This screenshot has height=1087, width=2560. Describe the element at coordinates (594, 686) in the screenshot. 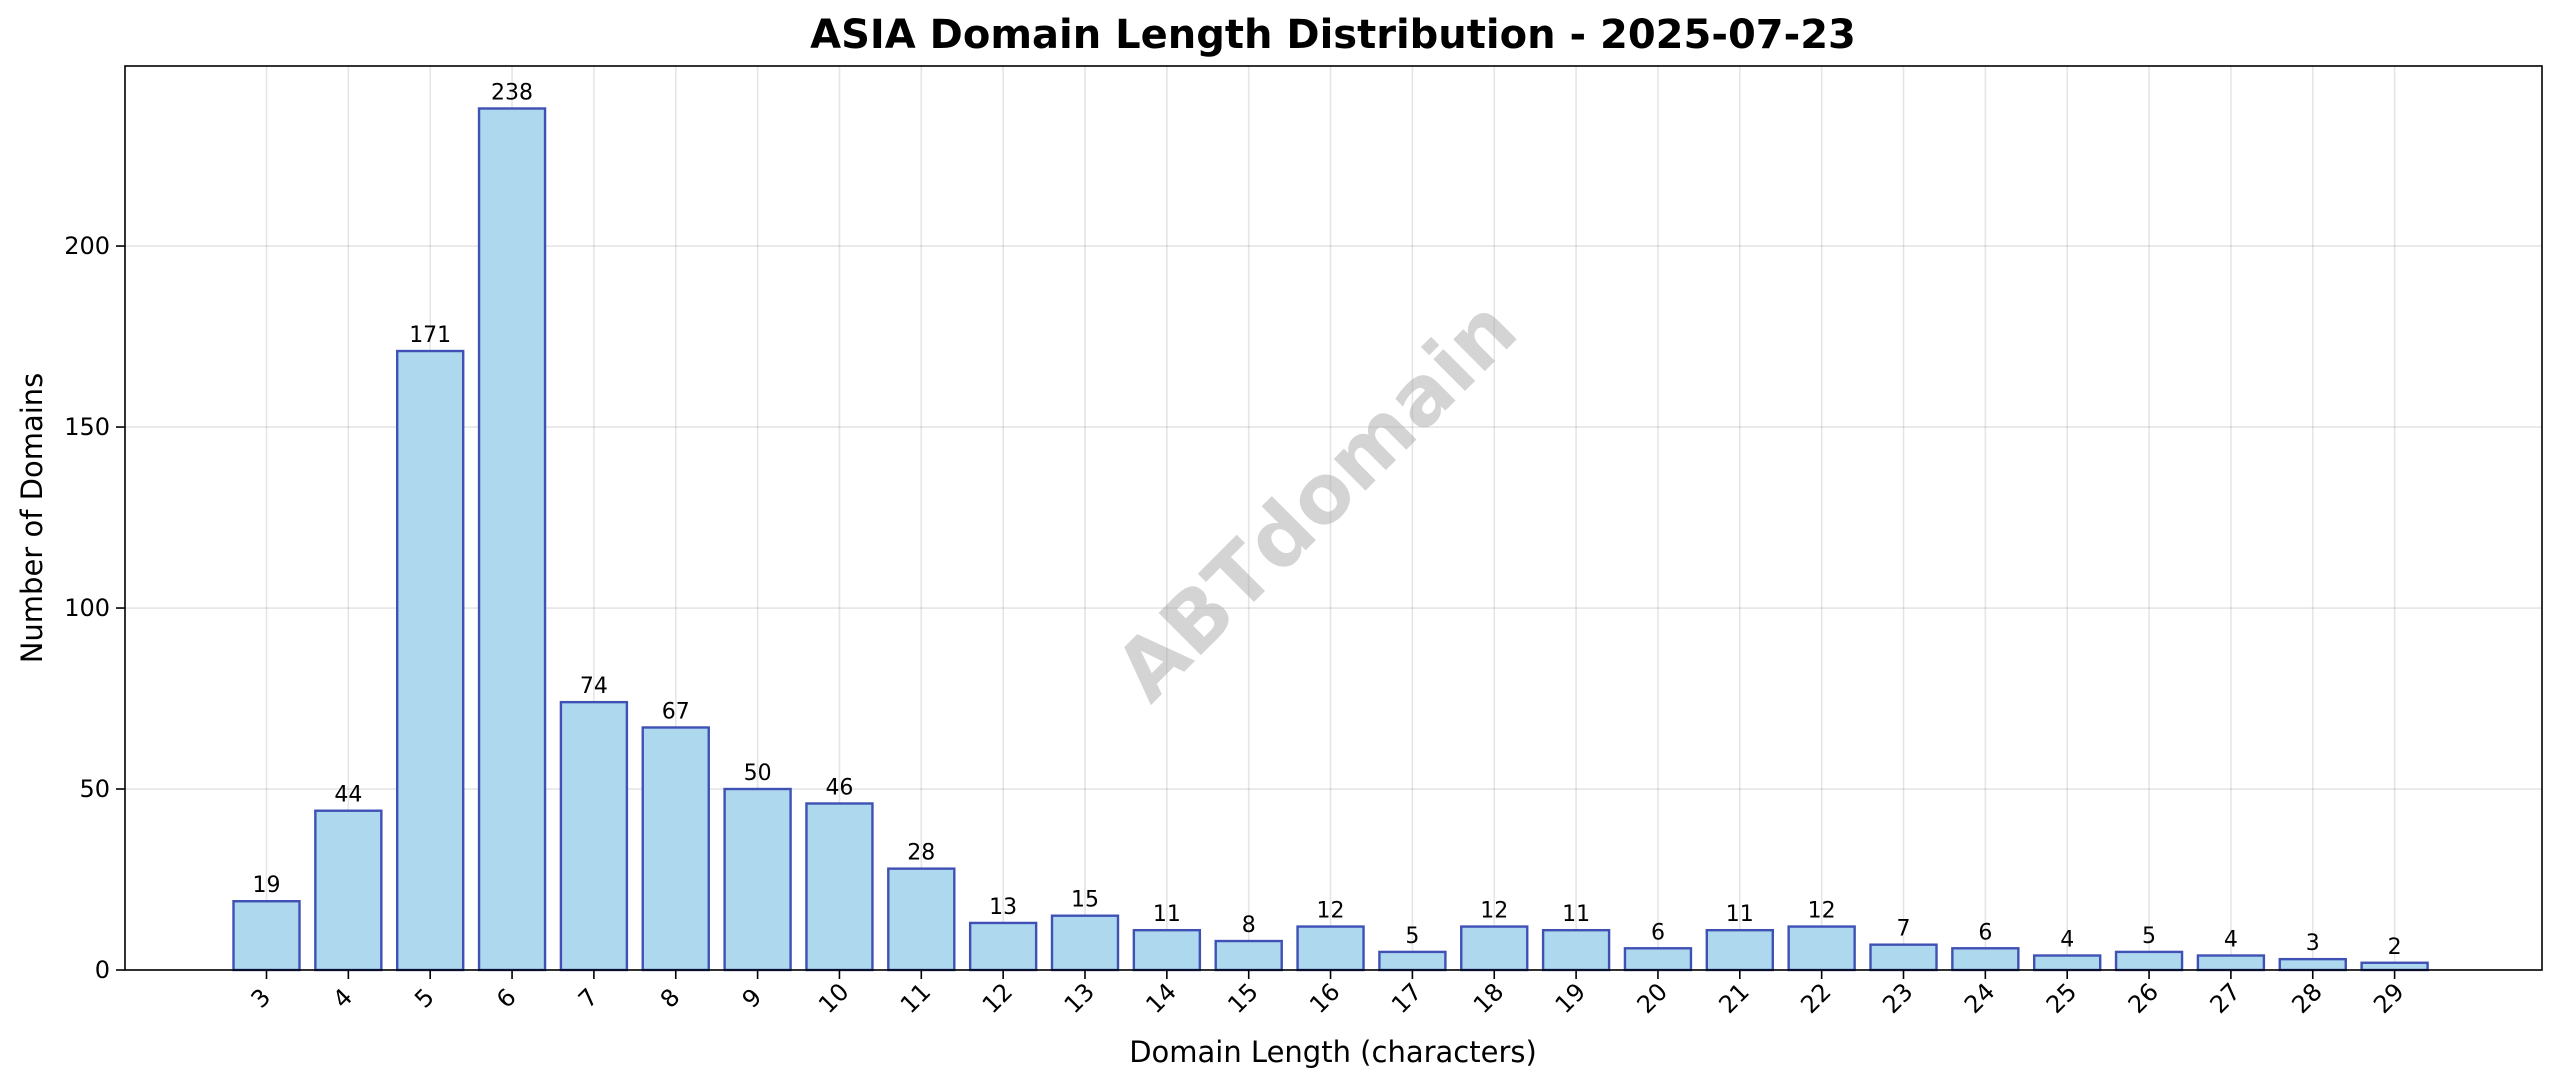

I see `bar-value-label: 74` at that location.